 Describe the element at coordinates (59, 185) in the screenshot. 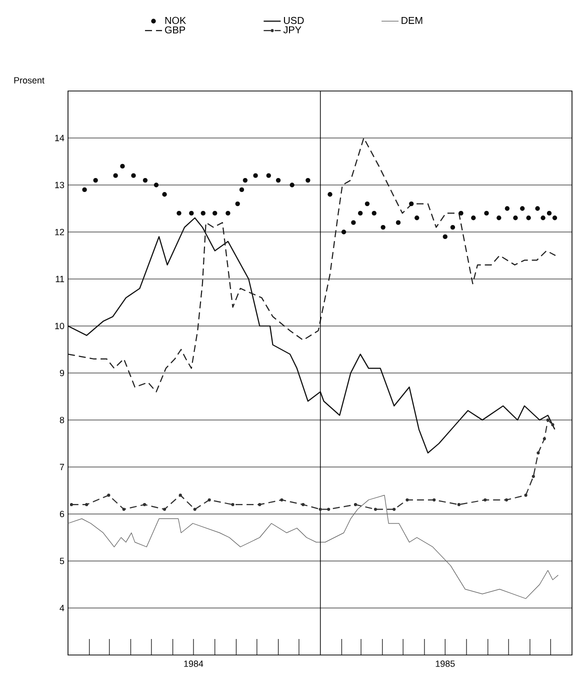

I see `y-tick-label: 13` at that location.